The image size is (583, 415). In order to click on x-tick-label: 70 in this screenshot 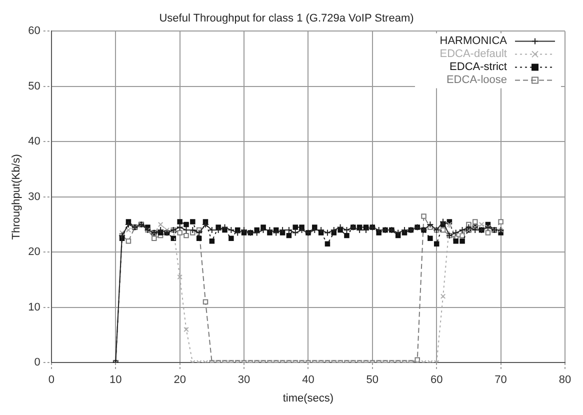, I will do `click(500, 380)`.